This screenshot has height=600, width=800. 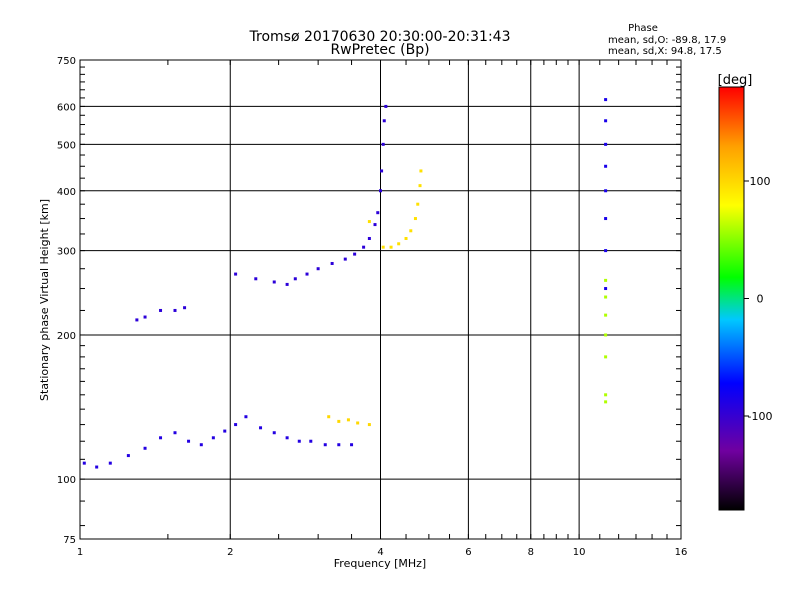 I want to click on x-tick-label: 16, so click(x=681, y=552).